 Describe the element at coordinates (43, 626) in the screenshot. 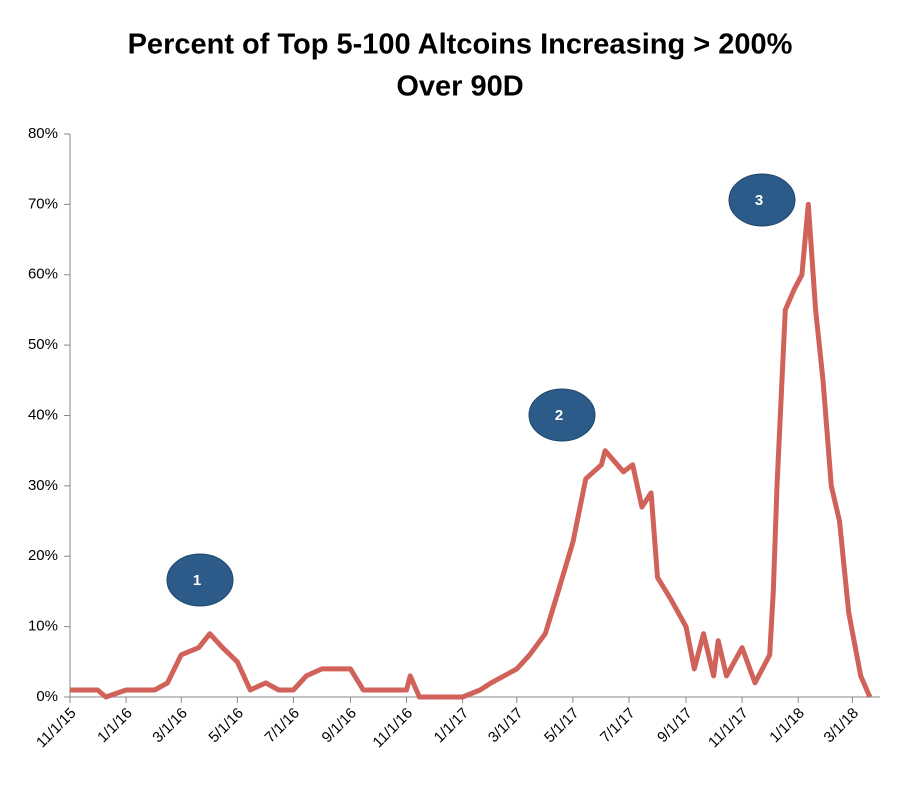

I see `y-tick-label: 10%` at that location.